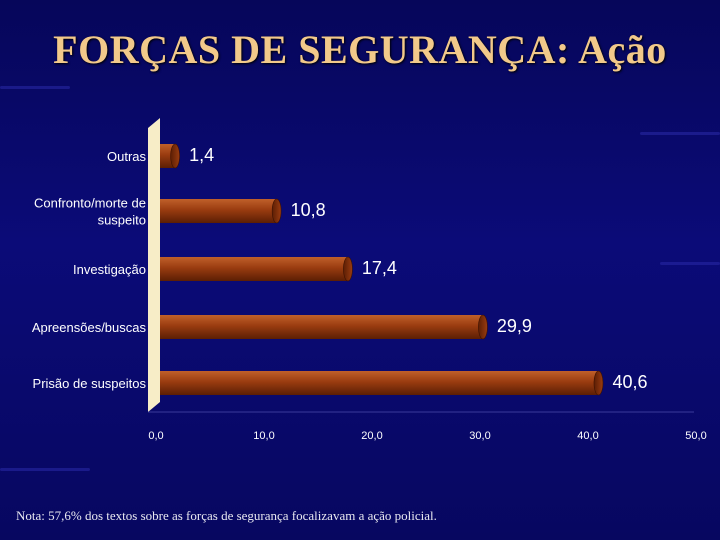 This screenshot has width=720, height=540. Describe the element at coordinates (127, 156) in the screenshot. I see `category-label: Outras` at that location.